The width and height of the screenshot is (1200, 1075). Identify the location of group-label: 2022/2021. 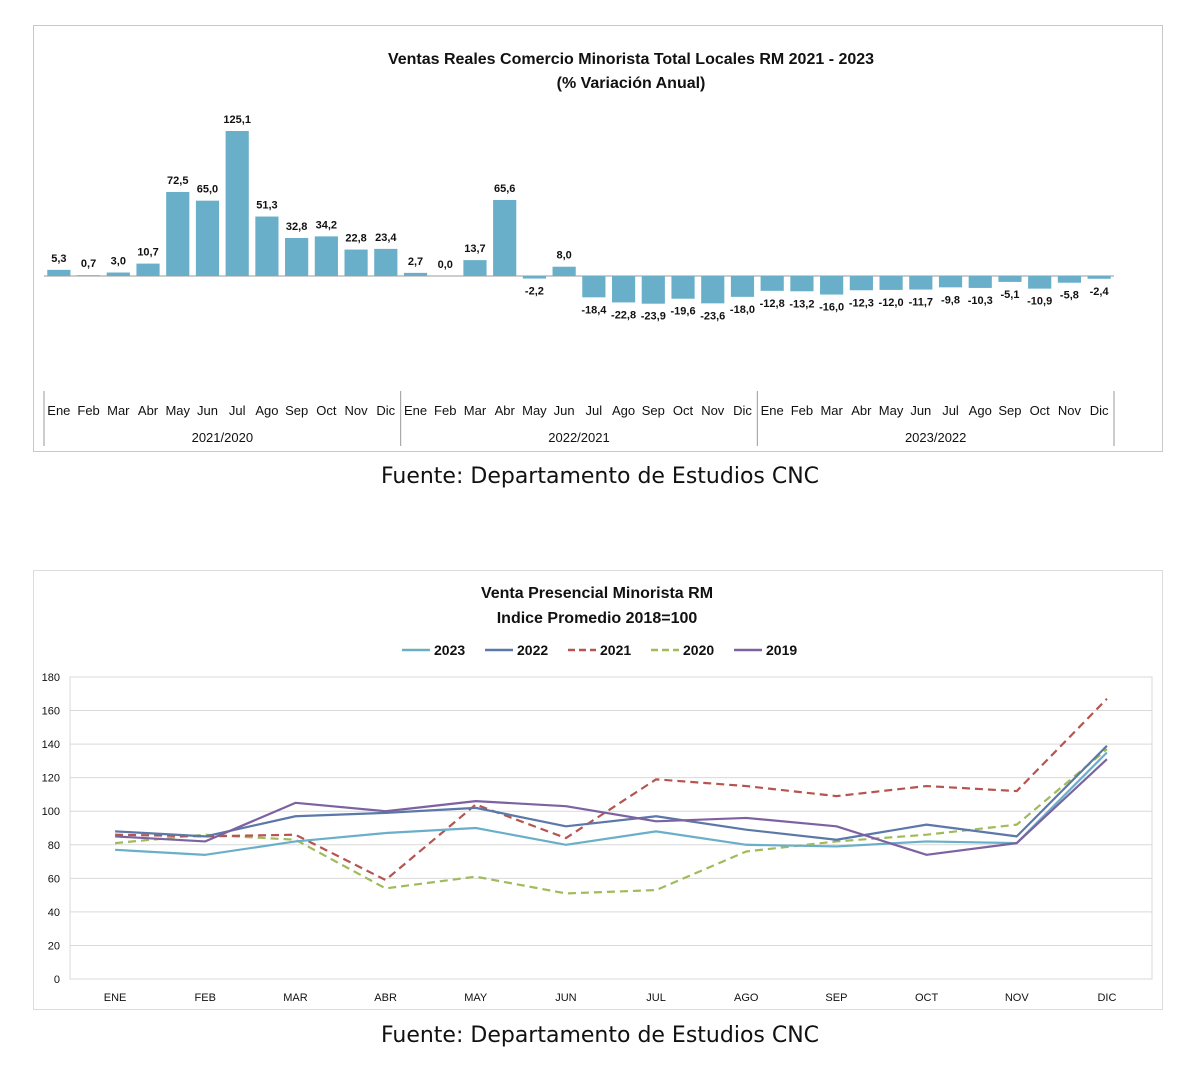
(578, 437).